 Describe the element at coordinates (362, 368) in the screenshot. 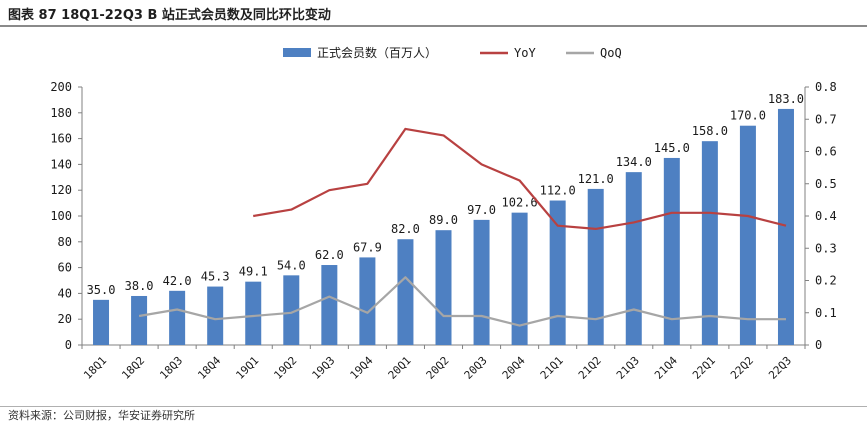

I see `x-tick-label: 19Q4` at that location.